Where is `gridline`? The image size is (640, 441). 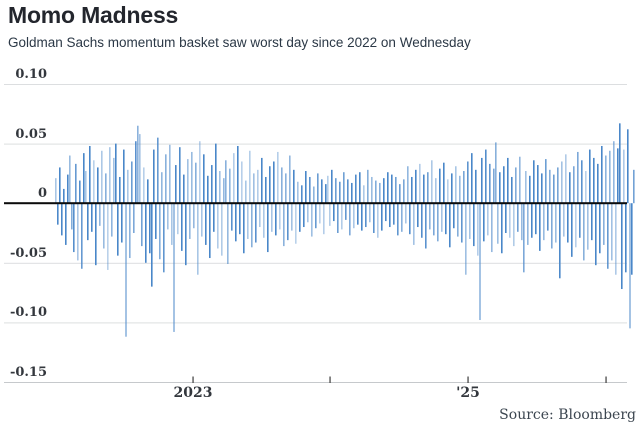
gridline is located at coordinates (315, 323).